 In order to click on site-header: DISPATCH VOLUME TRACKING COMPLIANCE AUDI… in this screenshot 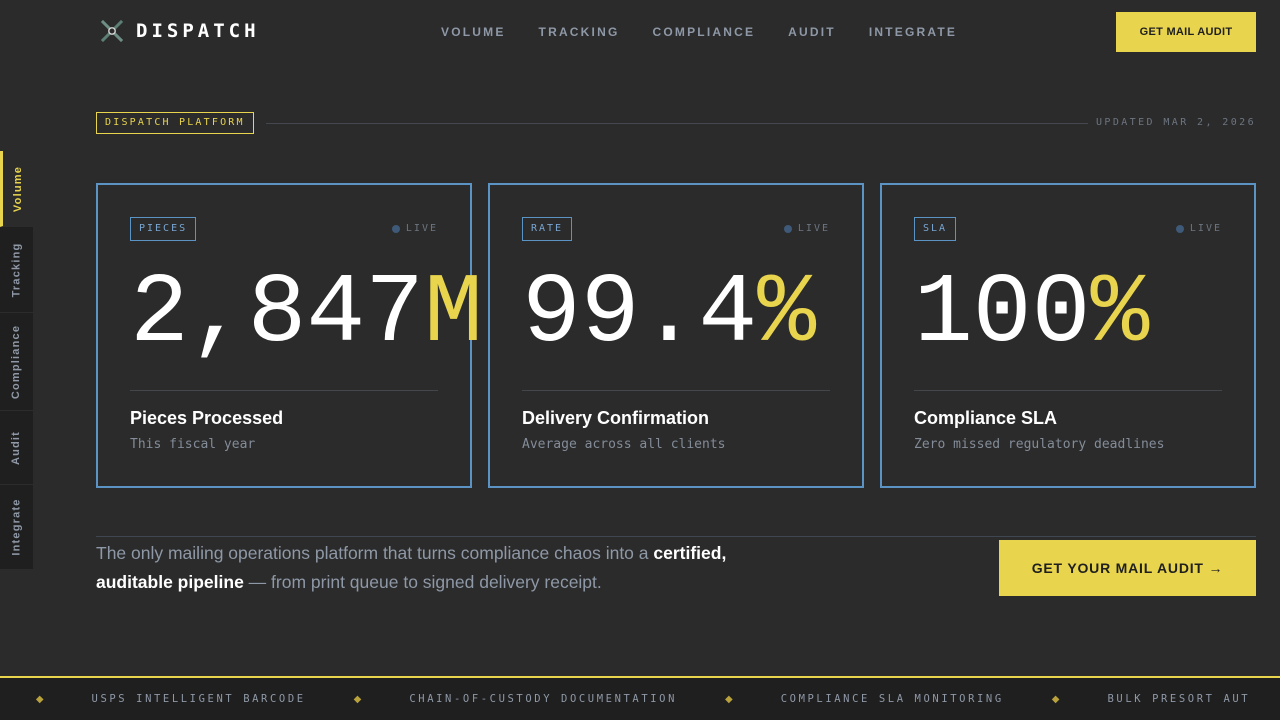, I will do `click(640, 32)`.